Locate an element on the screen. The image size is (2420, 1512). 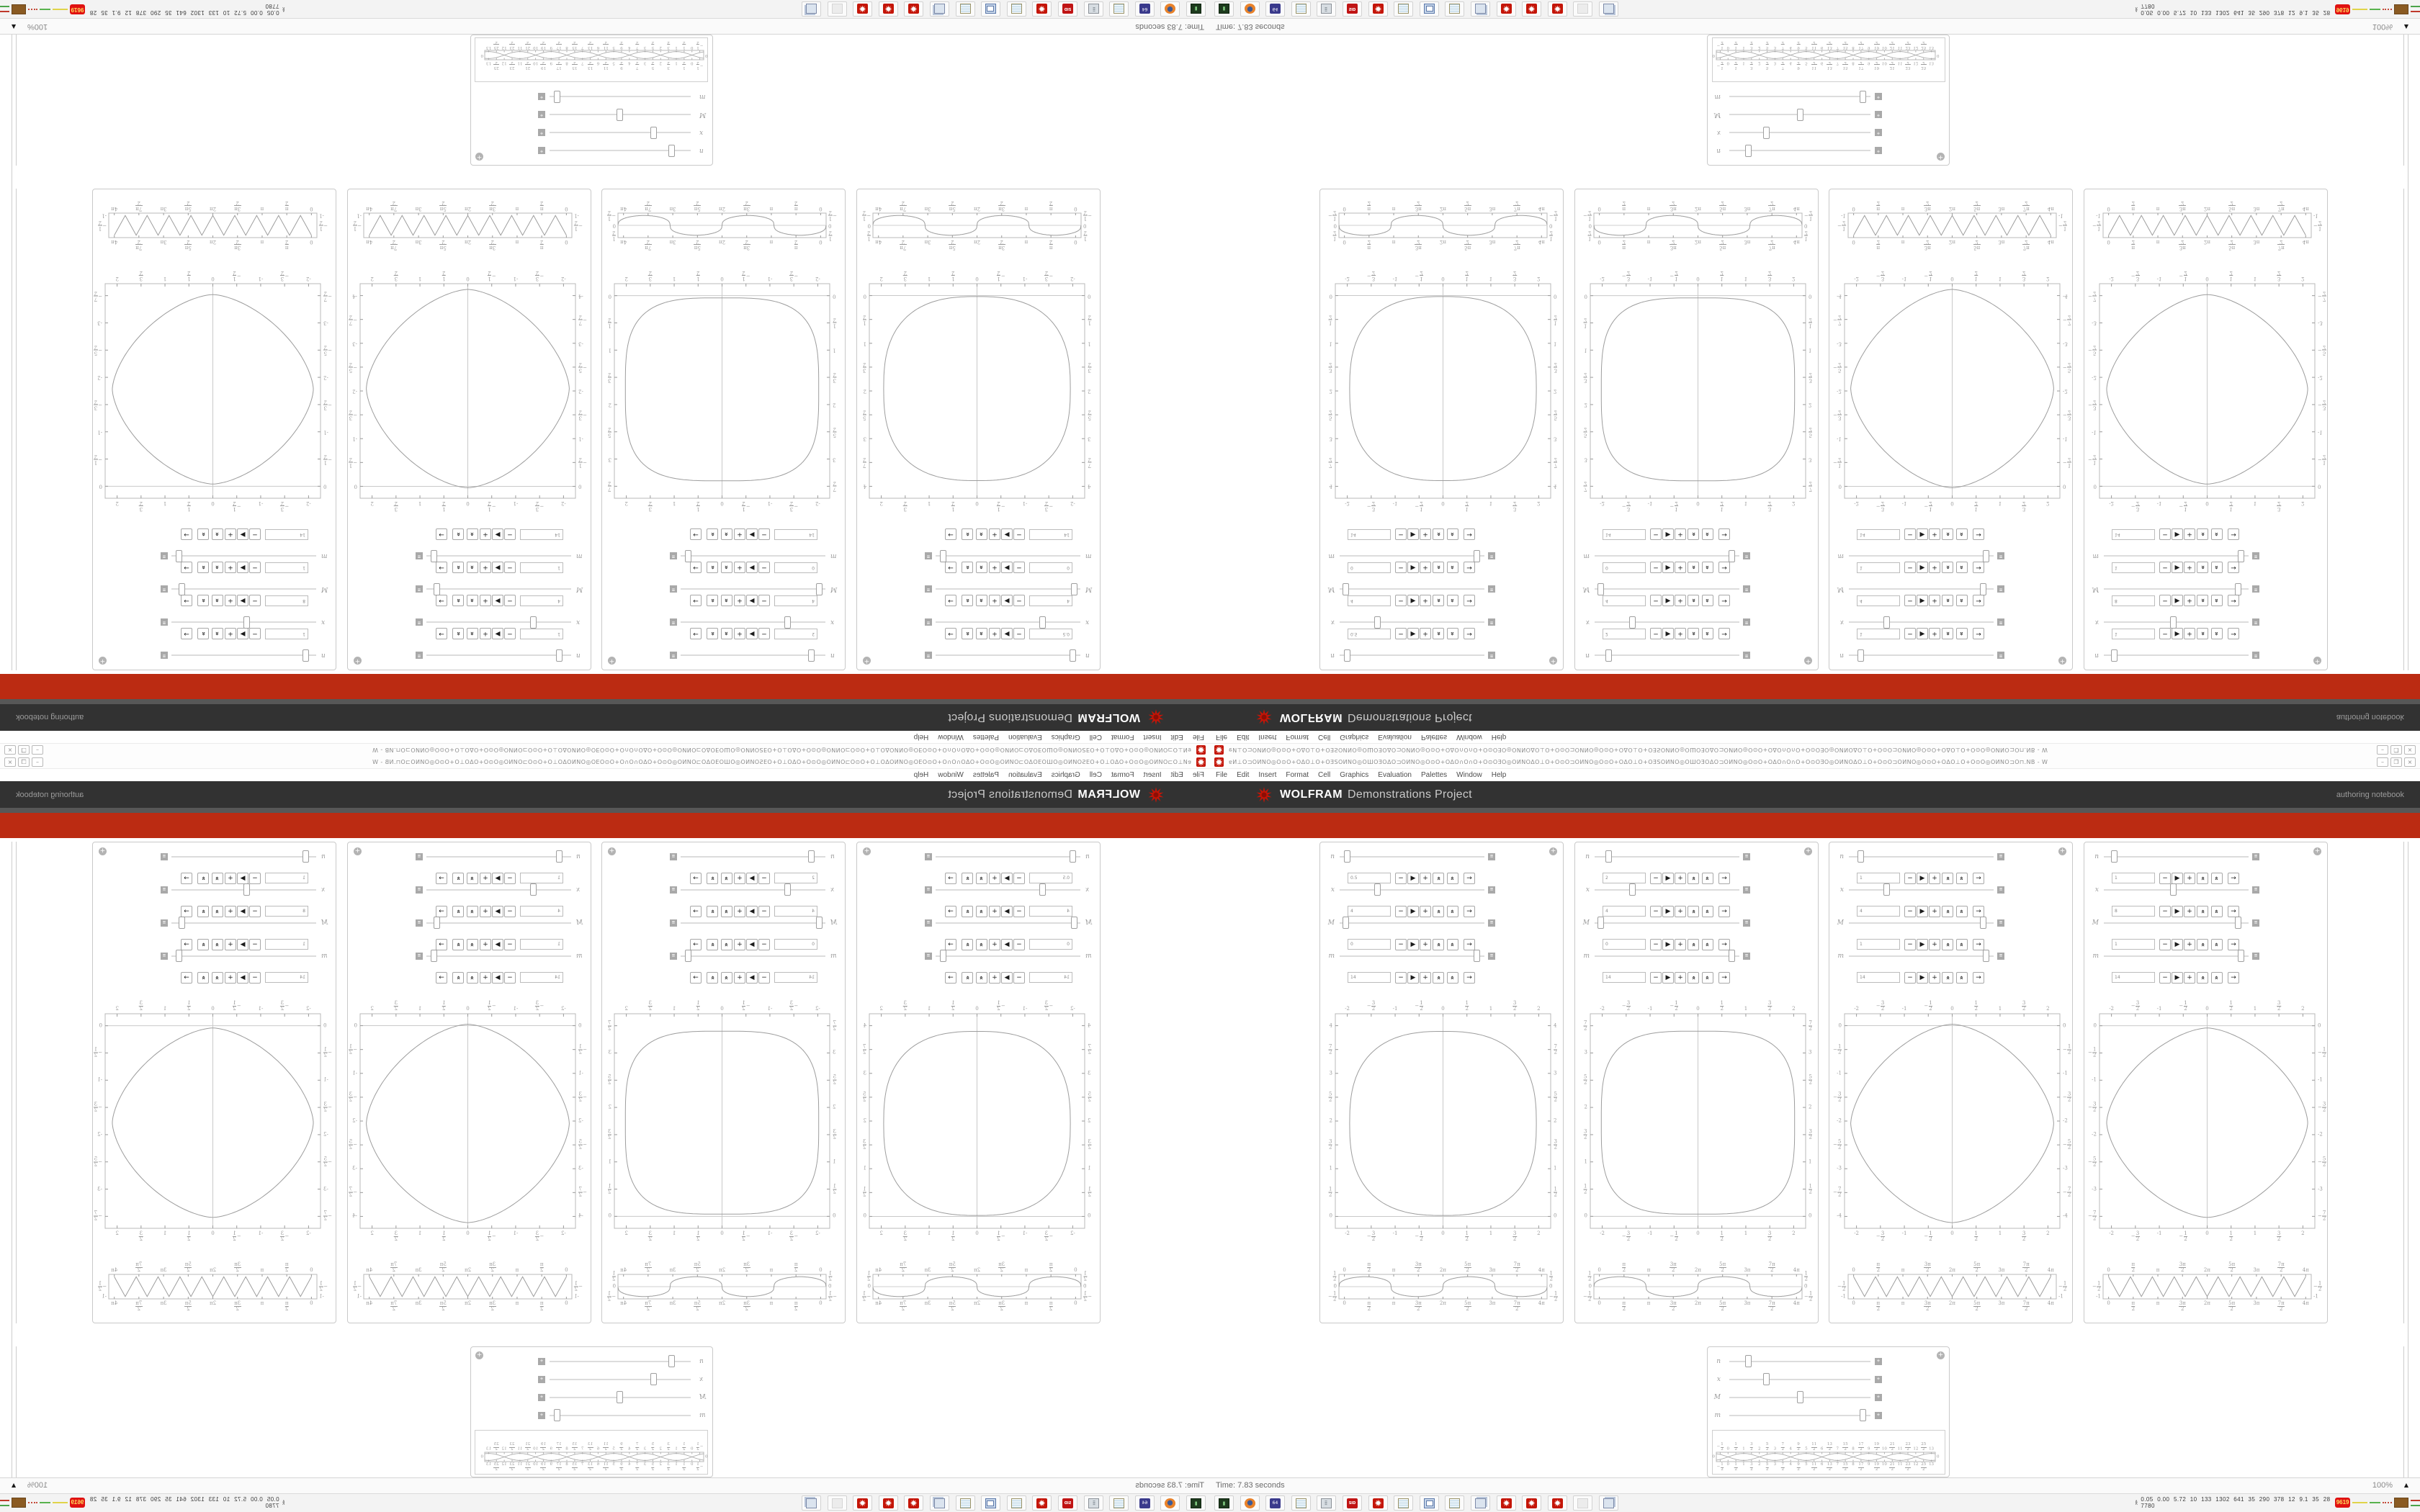
menu-window: Window is located at coordinates (951, 775).